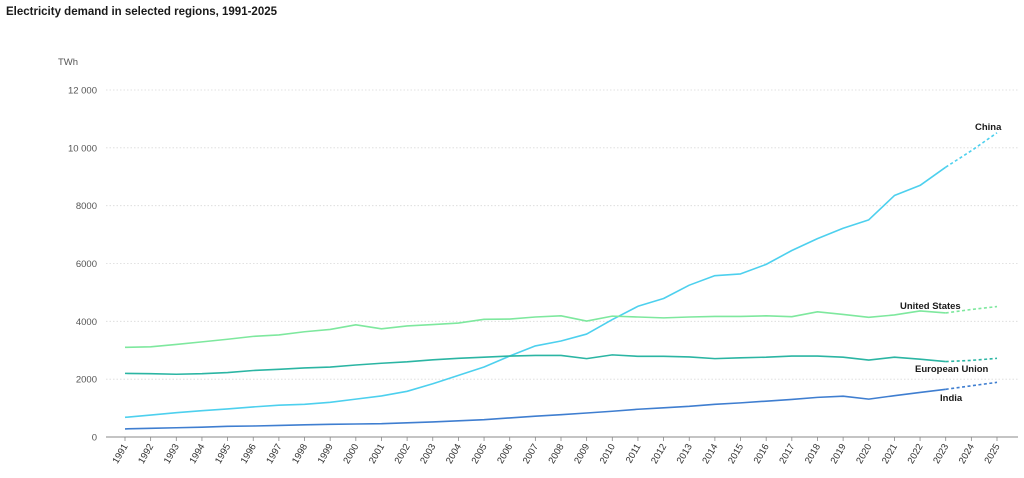  Describe the element at coordinates (326, 454) in the screenshot. I see `x-tick-label: 1999` at that location.